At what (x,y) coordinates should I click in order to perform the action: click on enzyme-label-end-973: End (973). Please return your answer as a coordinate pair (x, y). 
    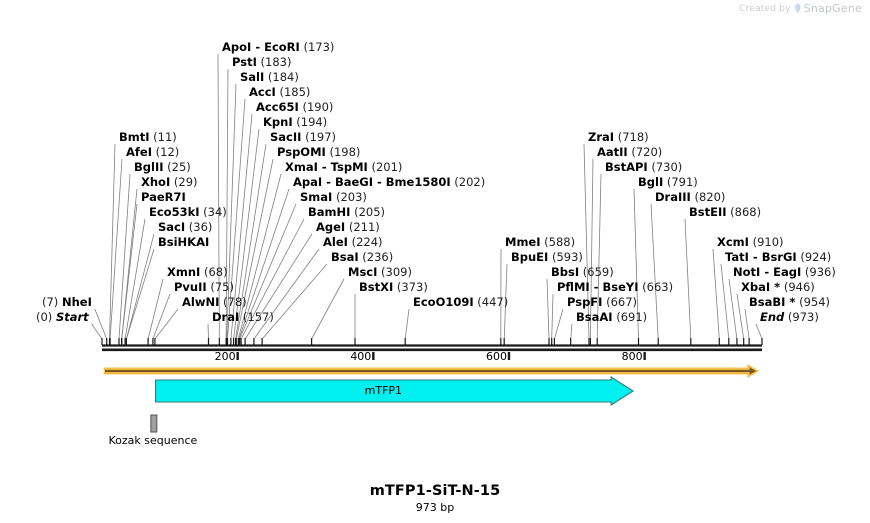
    Looking at the image, I should click on (789, 317).